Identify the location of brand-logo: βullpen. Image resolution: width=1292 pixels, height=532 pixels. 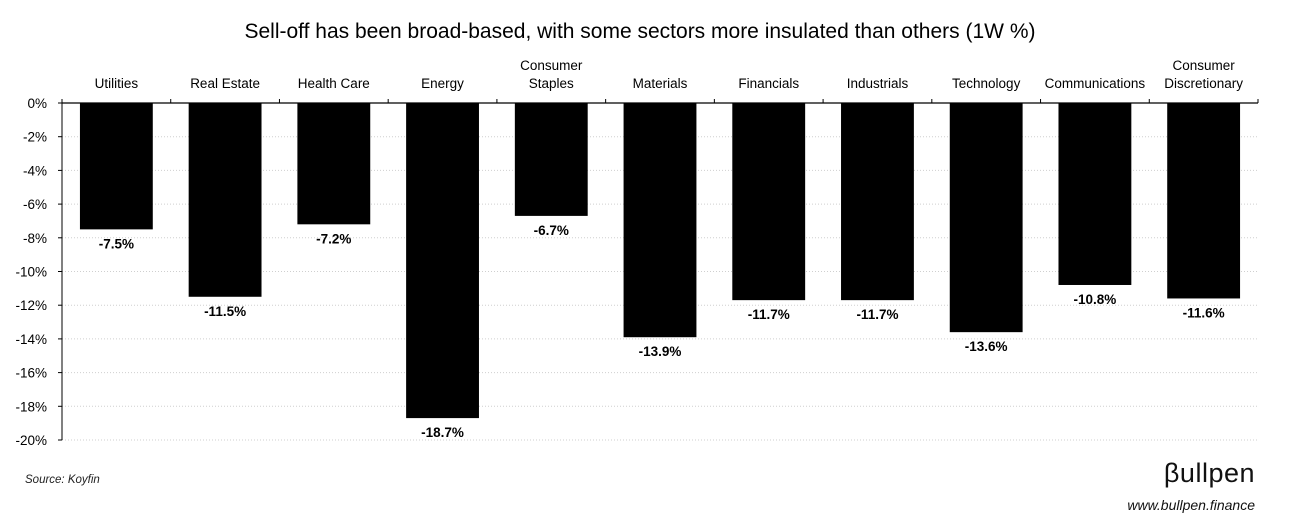
(1209, 473).